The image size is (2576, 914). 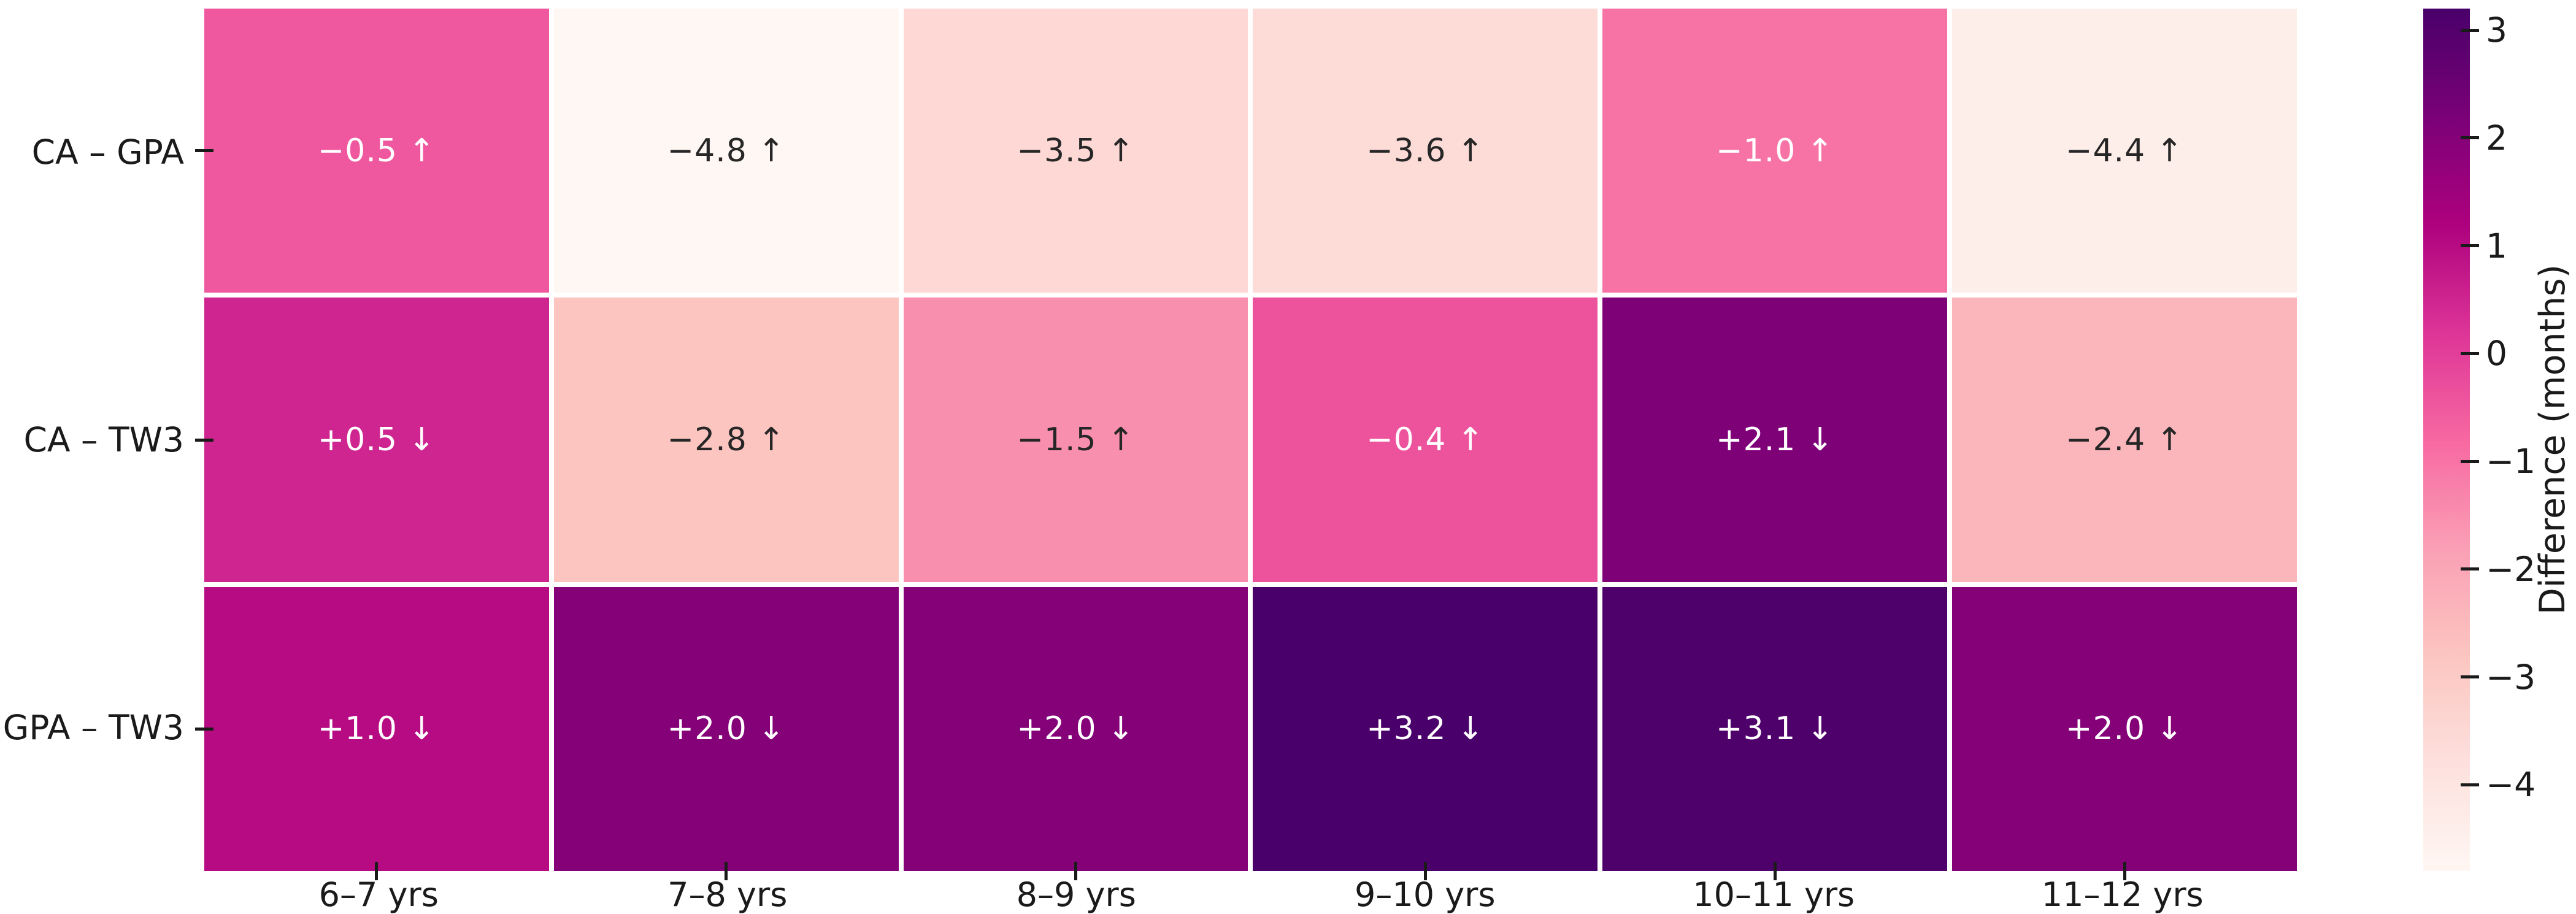 I want to click on colorbar-tick-label: 3, so click(x=2496, y=30).